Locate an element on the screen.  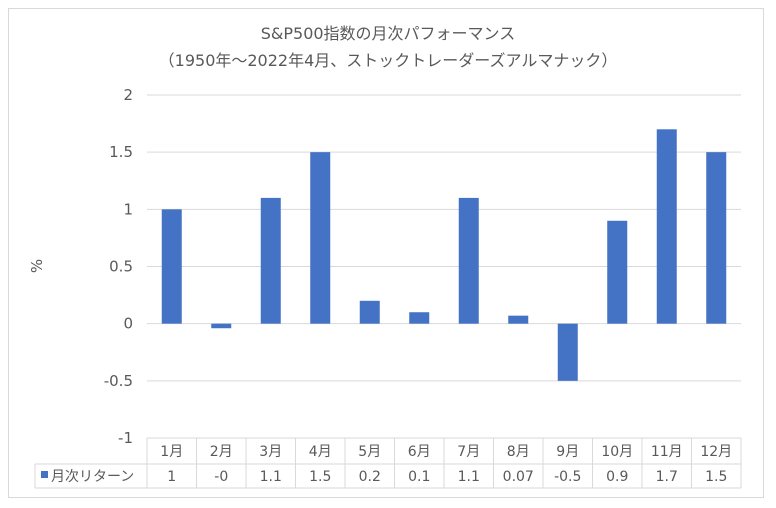
x-tick-label: 11月 is located at coordinates (667, 452).